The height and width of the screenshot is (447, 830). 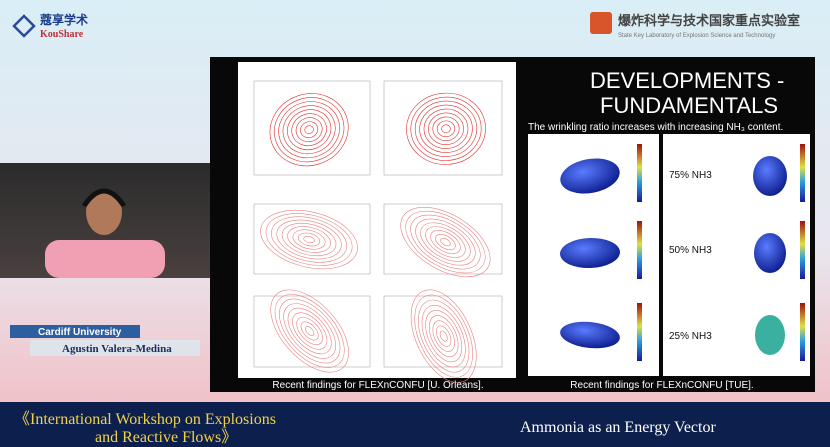 What do you see at coordinates (690, 250) in the screenshot?
I see `nh3-label: 50% NH3` at bounding box center [690, 250].